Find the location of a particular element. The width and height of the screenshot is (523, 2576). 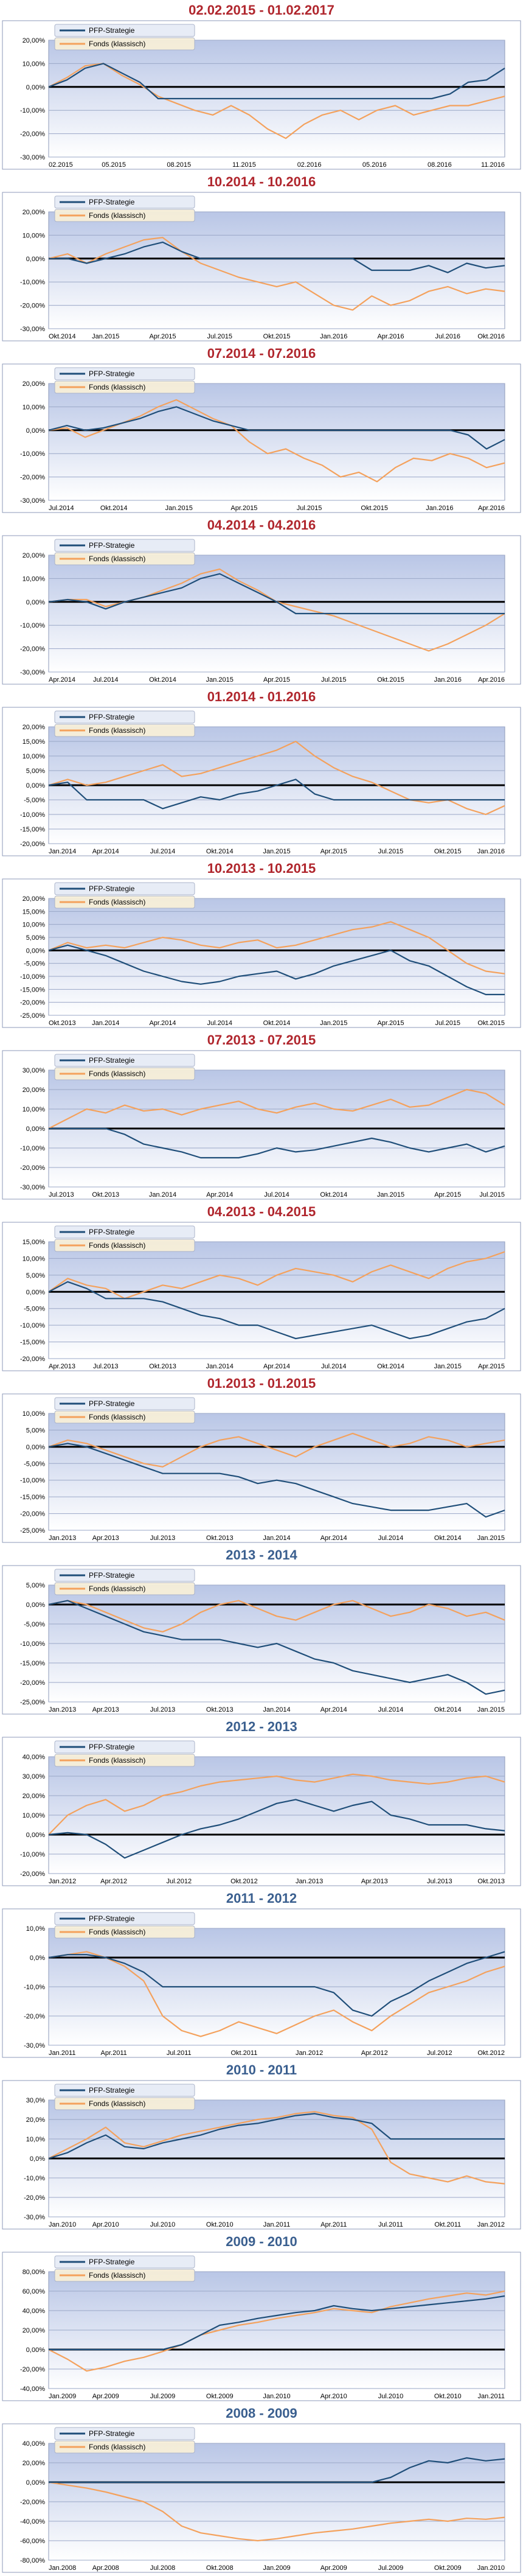

y-tick-label: -5,00% is located at coordinates (35, 964).